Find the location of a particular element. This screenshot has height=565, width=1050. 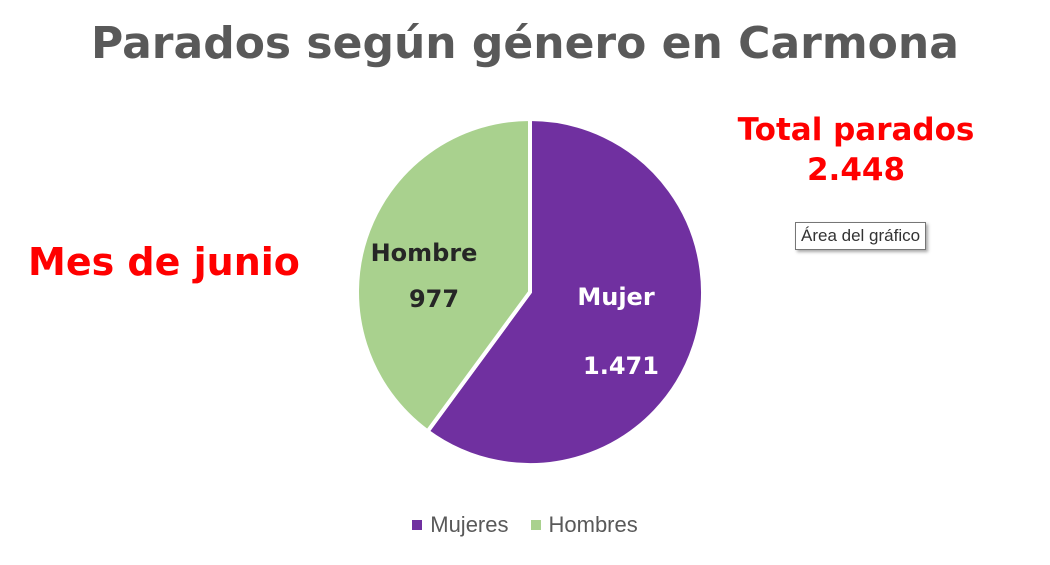

chart-title: Parados según género en Carmona is located at coordinates (525, 43).